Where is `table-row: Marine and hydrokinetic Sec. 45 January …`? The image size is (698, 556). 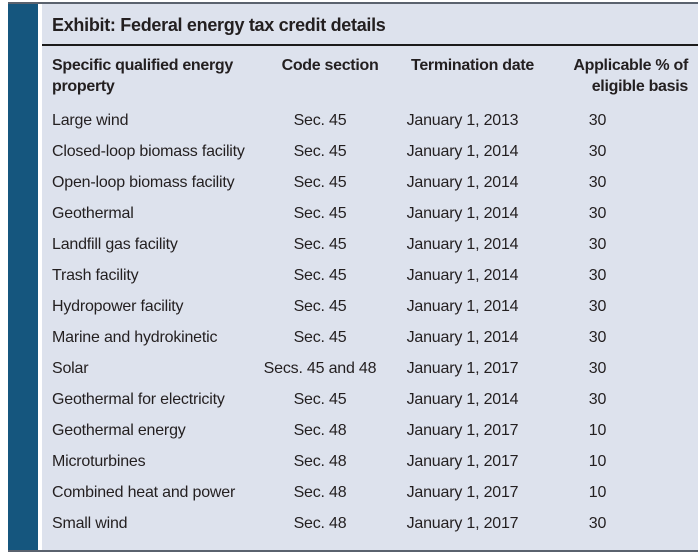
table-row: Marine and hydrokinetic Sec. 45 January … is located at coordinates (370, 337).